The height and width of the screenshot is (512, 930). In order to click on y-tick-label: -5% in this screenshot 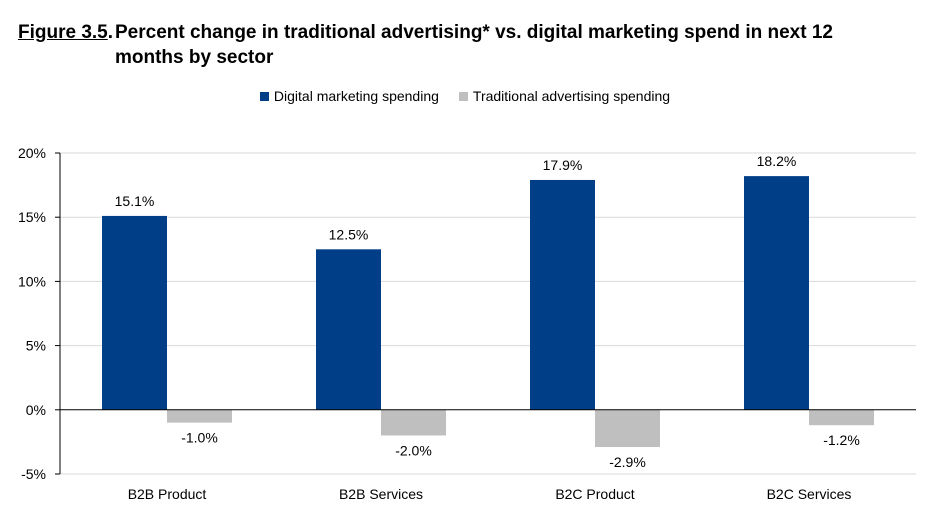, I will do `click(33, 474)`.